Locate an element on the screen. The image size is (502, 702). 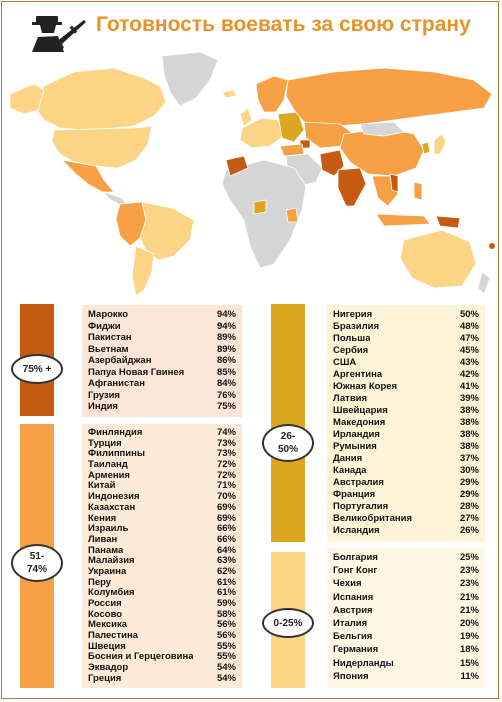
country-name: Перу is located at coordinates (100, 582).